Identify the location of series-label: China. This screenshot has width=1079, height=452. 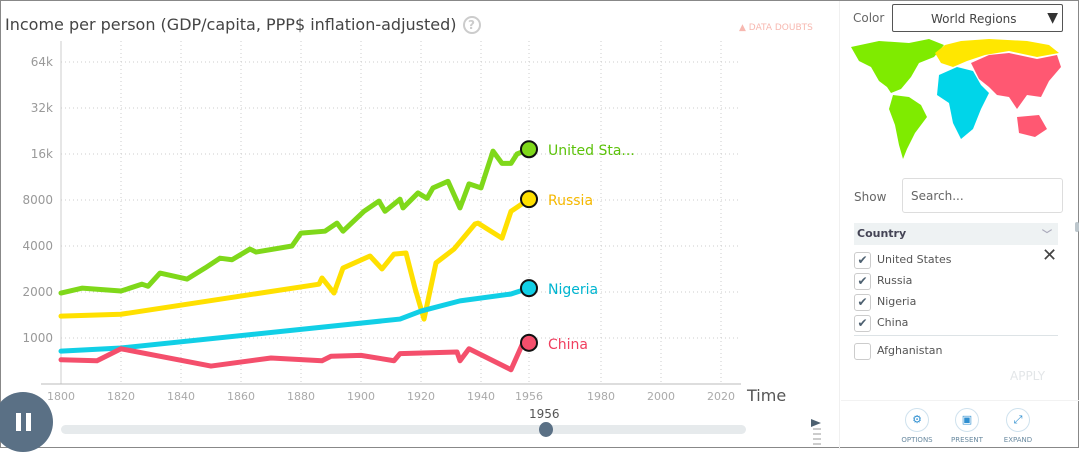
(568, 345).